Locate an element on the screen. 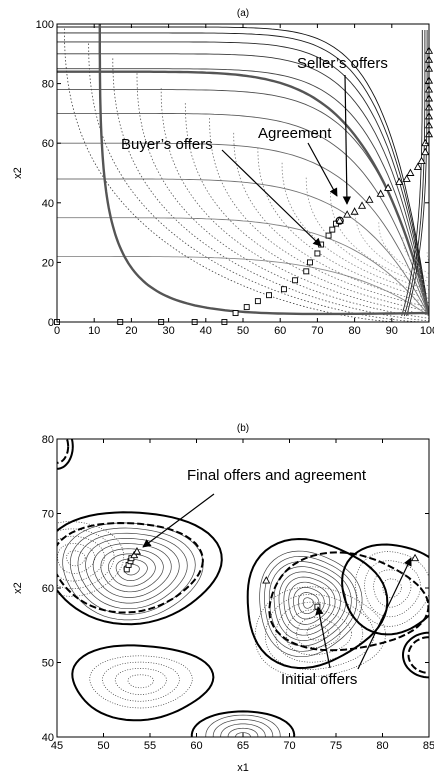 The image size is (434, 776). panel-b-xlabel: x1 is located at coordinates (243, 768).